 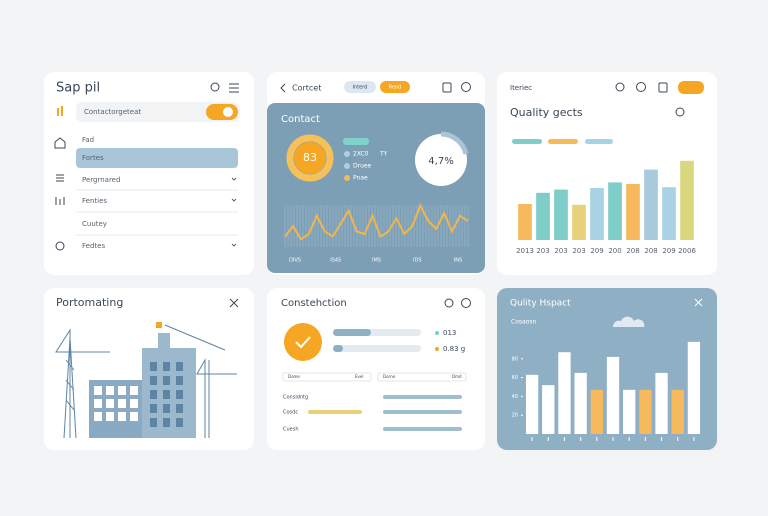 What do you see at coordinates (158, 112) in the screenshot?
I see `search-field` at bounding box center [158, 112].